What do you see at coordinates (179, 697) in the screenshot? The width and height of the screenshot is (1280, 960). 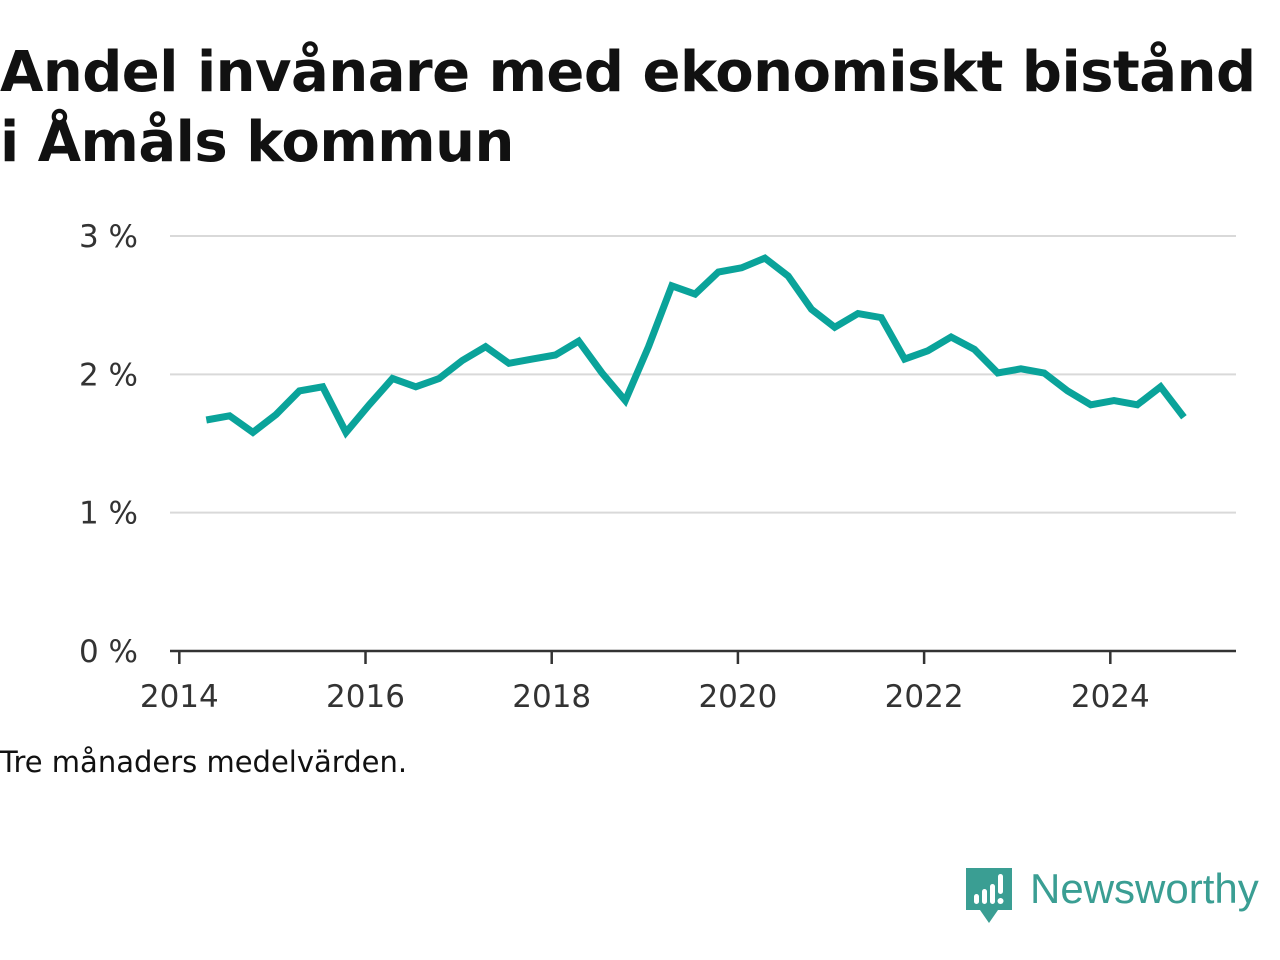 I see `x-tick-label: 2014` at bounding box center [179, 697].